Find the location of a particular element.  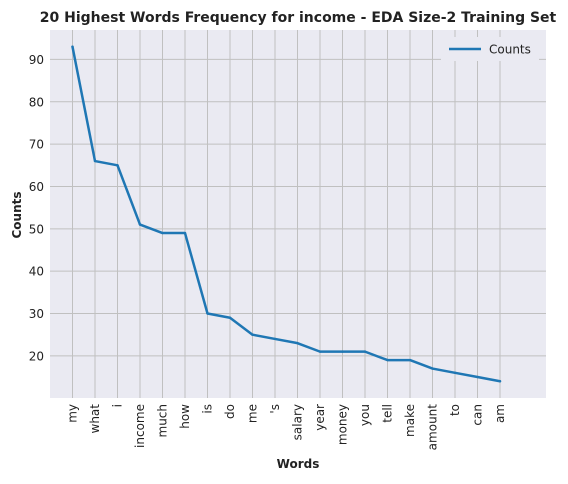

x-tick-label: do is located at coordinates (230, 411).